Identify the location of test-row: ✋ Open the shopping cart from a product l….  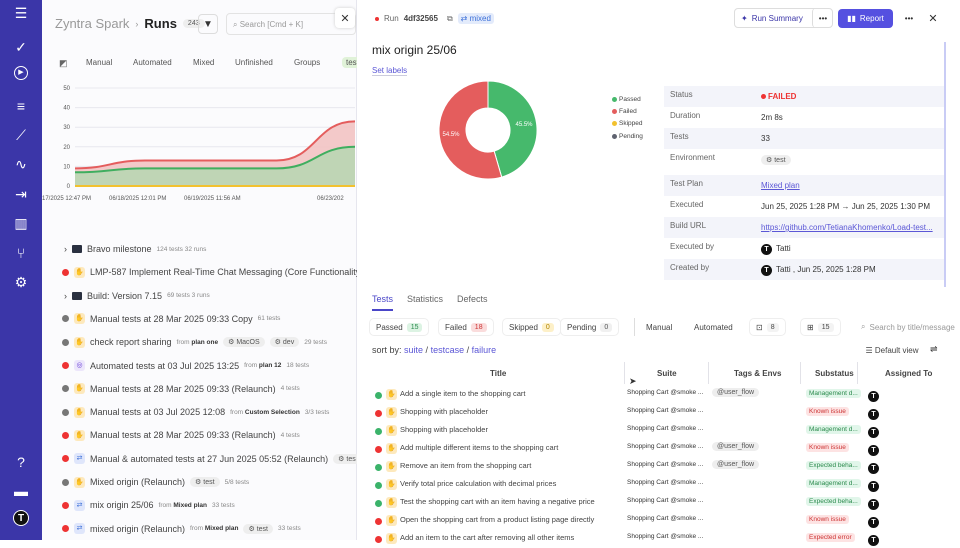
(666, 521).